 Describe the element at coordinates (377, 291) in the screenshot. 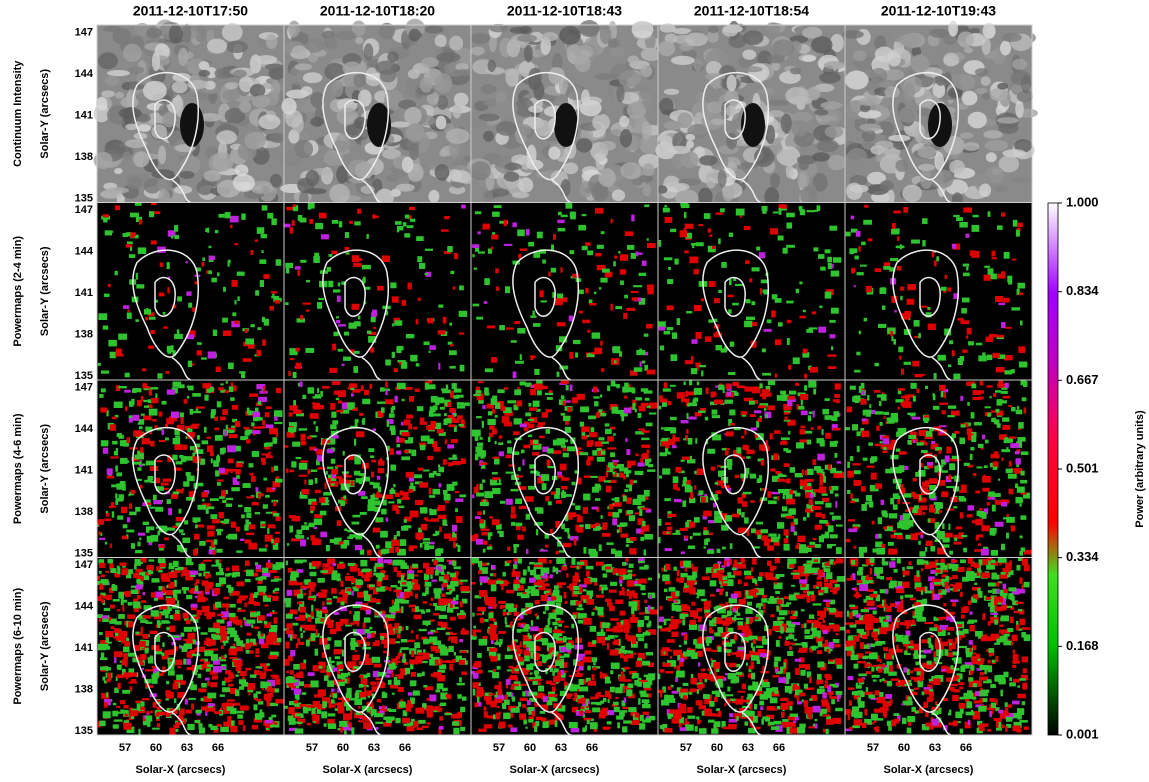

I see `panel-background` at that location.